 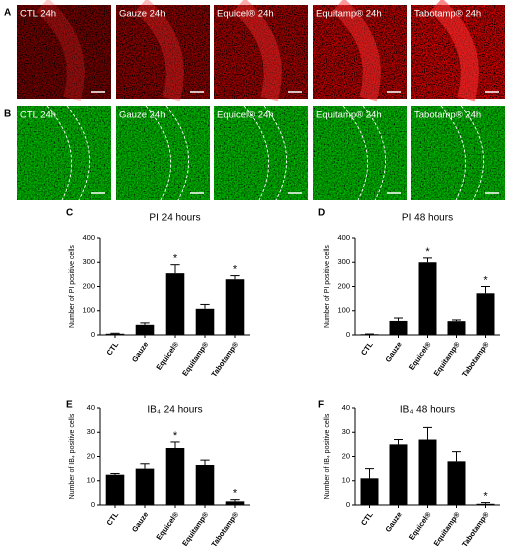 I want to click on panel-letter: C, so click(x=69, y=213).